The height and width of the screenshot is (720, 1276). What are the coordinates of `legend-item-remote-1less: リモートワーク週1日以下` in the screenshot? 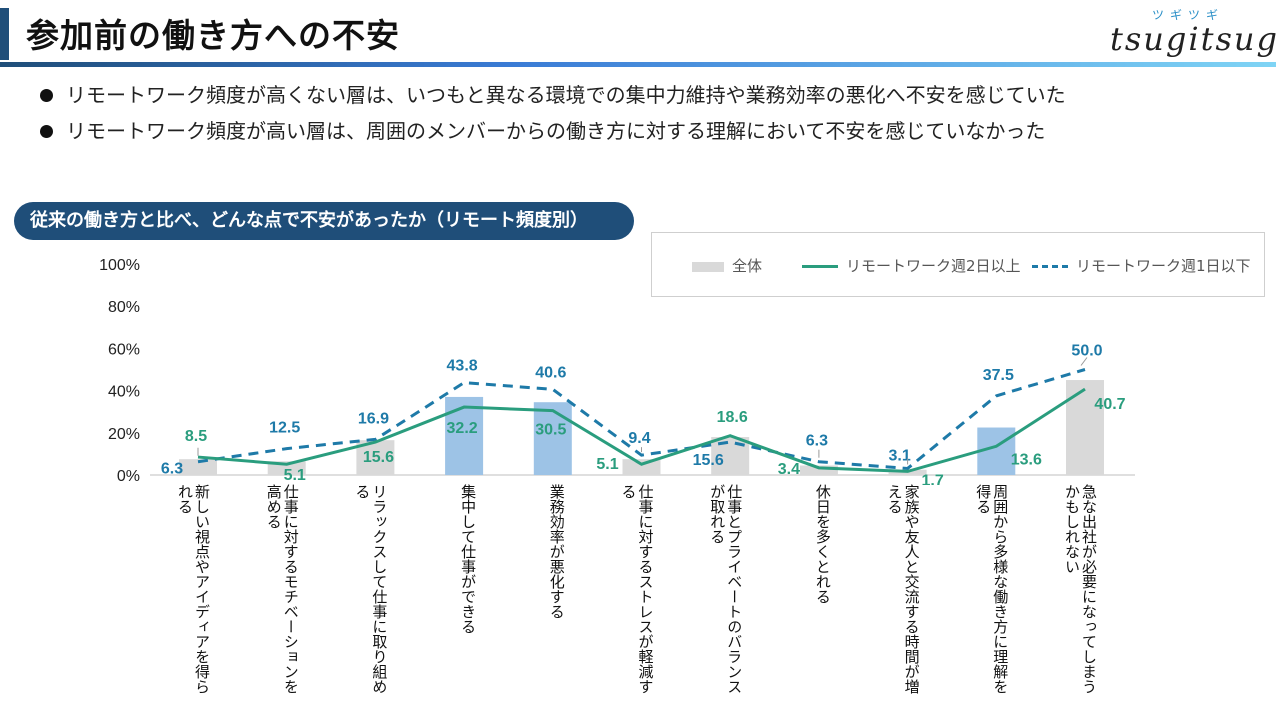 It's located at (1141, 265).